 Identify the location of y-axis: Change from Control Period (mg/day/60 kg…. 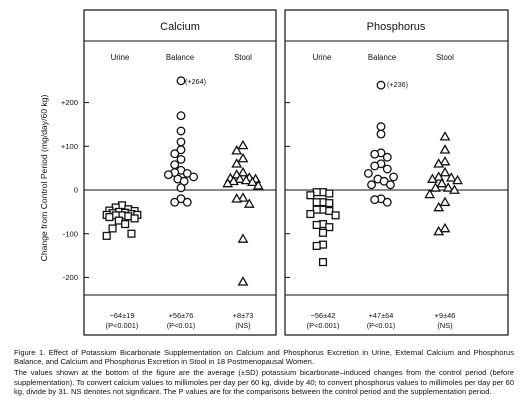
(58, 188).